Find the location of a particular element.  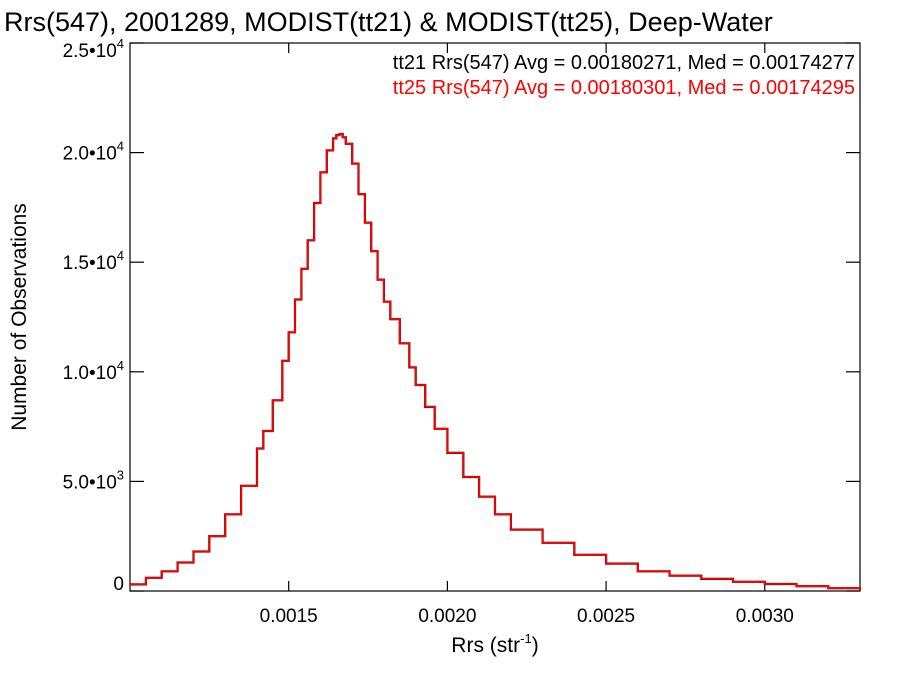

y-tick-label: 1.5•104 is located at coordinates (93, 261).